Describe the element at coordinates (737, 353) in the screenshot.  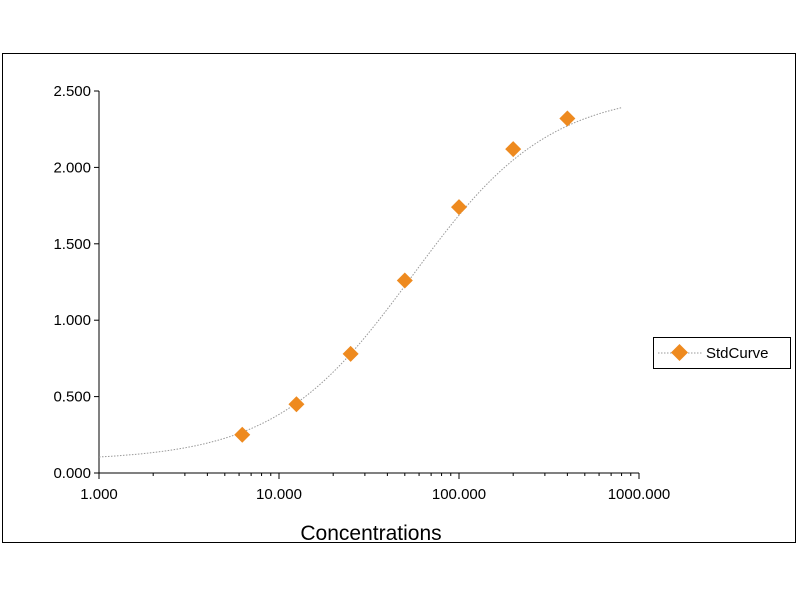
I see `legend-label: StdCurve` at that location.